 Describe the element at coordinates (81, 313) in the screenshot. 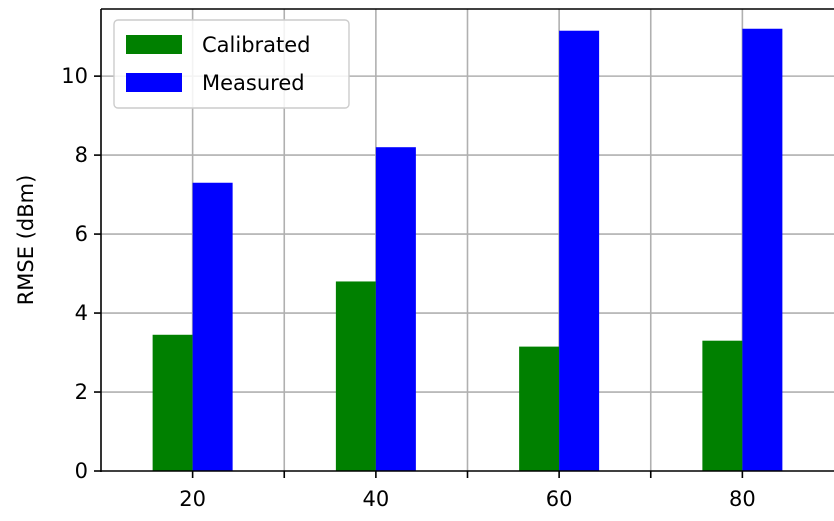

I see `y-tick-label: 4` at that location.